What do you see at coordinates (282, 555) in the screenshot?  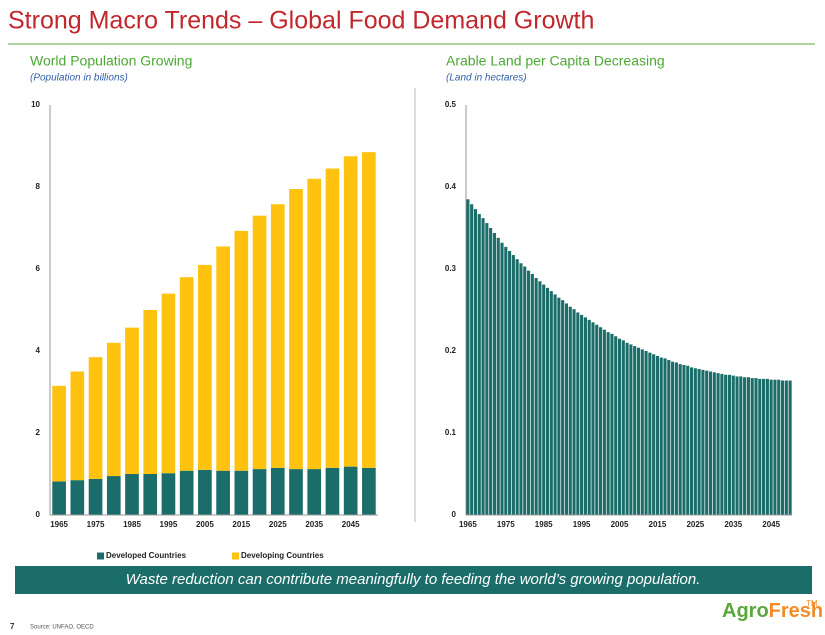 I see `legend-label: Developing Countries` at bounding box center [282, 555].